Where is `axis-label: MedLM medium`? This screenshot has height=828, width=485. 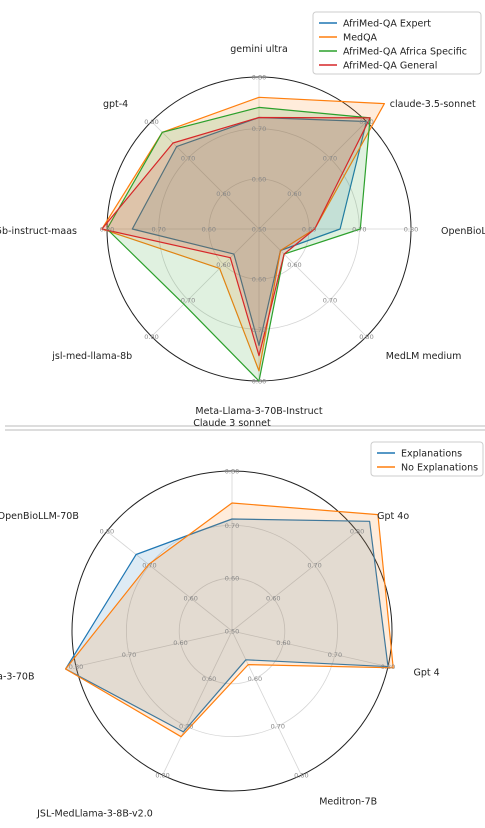
axis-label: MedLM medium is located at coordinates (424, 356).